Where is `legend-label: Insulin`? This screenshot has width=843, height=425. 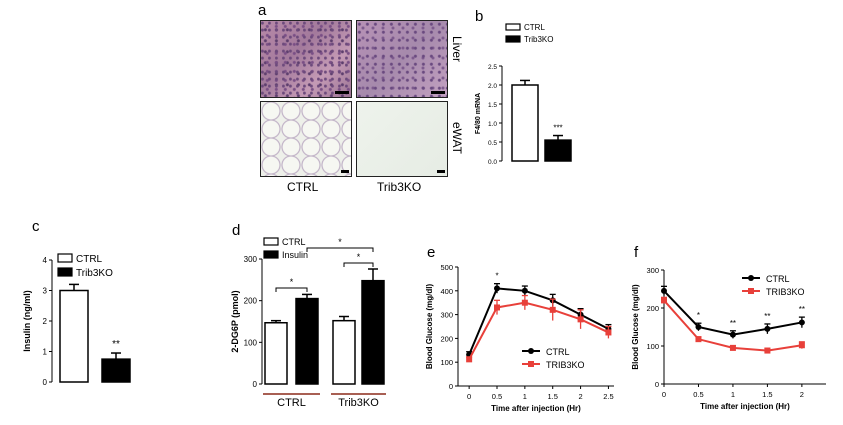
legend-label: Insulin is located at coordinates (295, 255).